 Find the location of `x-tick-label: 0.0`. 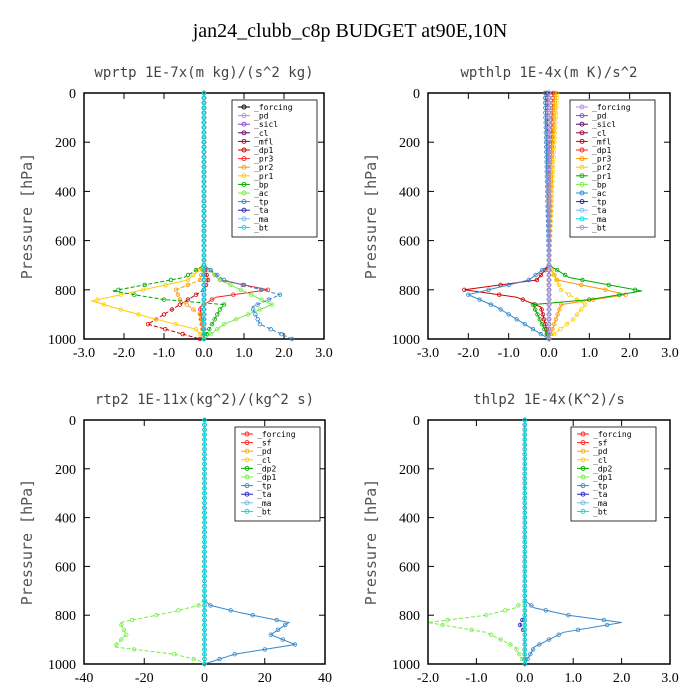

x-tick-label: 0.0 is located at coordinates (549, 353).